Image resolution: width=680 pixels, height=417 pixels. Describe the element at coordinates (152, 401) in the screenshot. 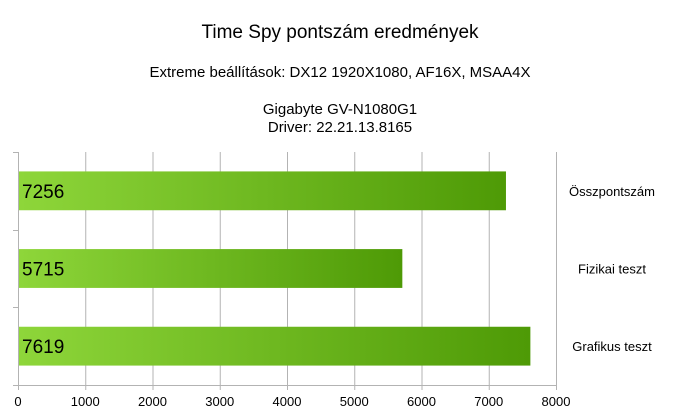

I see `x-tick-label: 2000` at that location.